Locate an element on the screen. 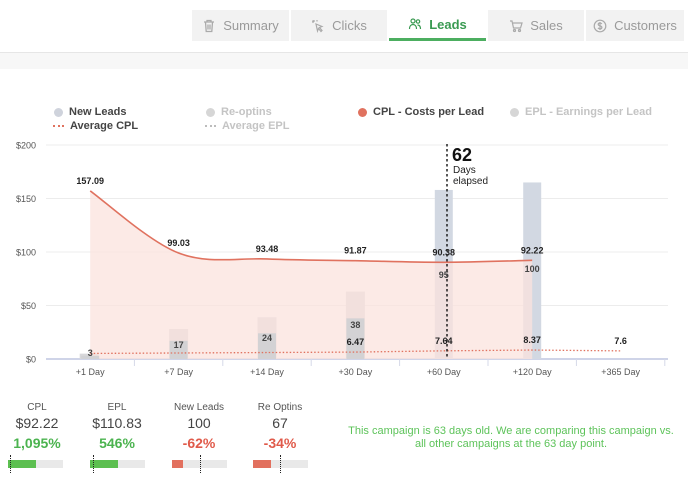 This screenshot has width=688, height=484. tab-sales: Sales is located at coordinates (536, 25).